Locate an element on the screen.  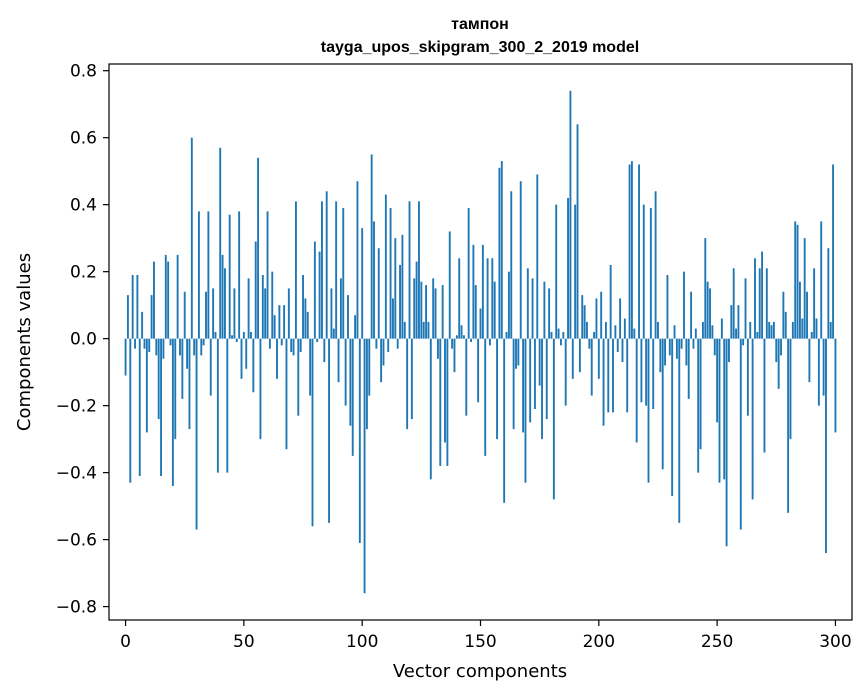
y-tick-label: 0.6 is located at coordinates (83, 139).